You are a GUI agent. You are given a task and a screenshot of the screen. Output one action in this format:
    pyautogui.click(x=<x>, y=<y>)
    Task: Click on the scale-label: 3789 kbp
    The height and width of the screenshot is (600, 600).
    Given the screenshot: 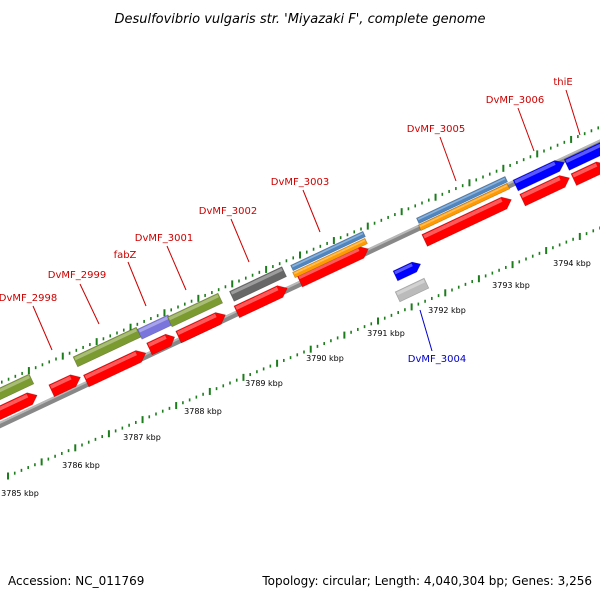 What is the action you would take?
    pyautogui.click(x=264, y=383)
    